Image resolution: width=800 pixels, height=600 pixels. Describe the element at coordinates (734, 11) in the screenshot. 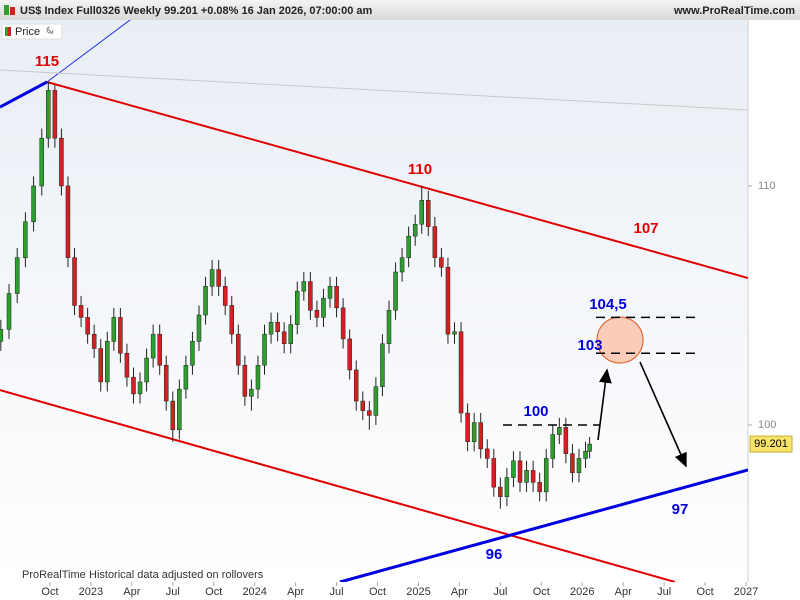

I see `header-site: www.ProRealTime.com` at that location.